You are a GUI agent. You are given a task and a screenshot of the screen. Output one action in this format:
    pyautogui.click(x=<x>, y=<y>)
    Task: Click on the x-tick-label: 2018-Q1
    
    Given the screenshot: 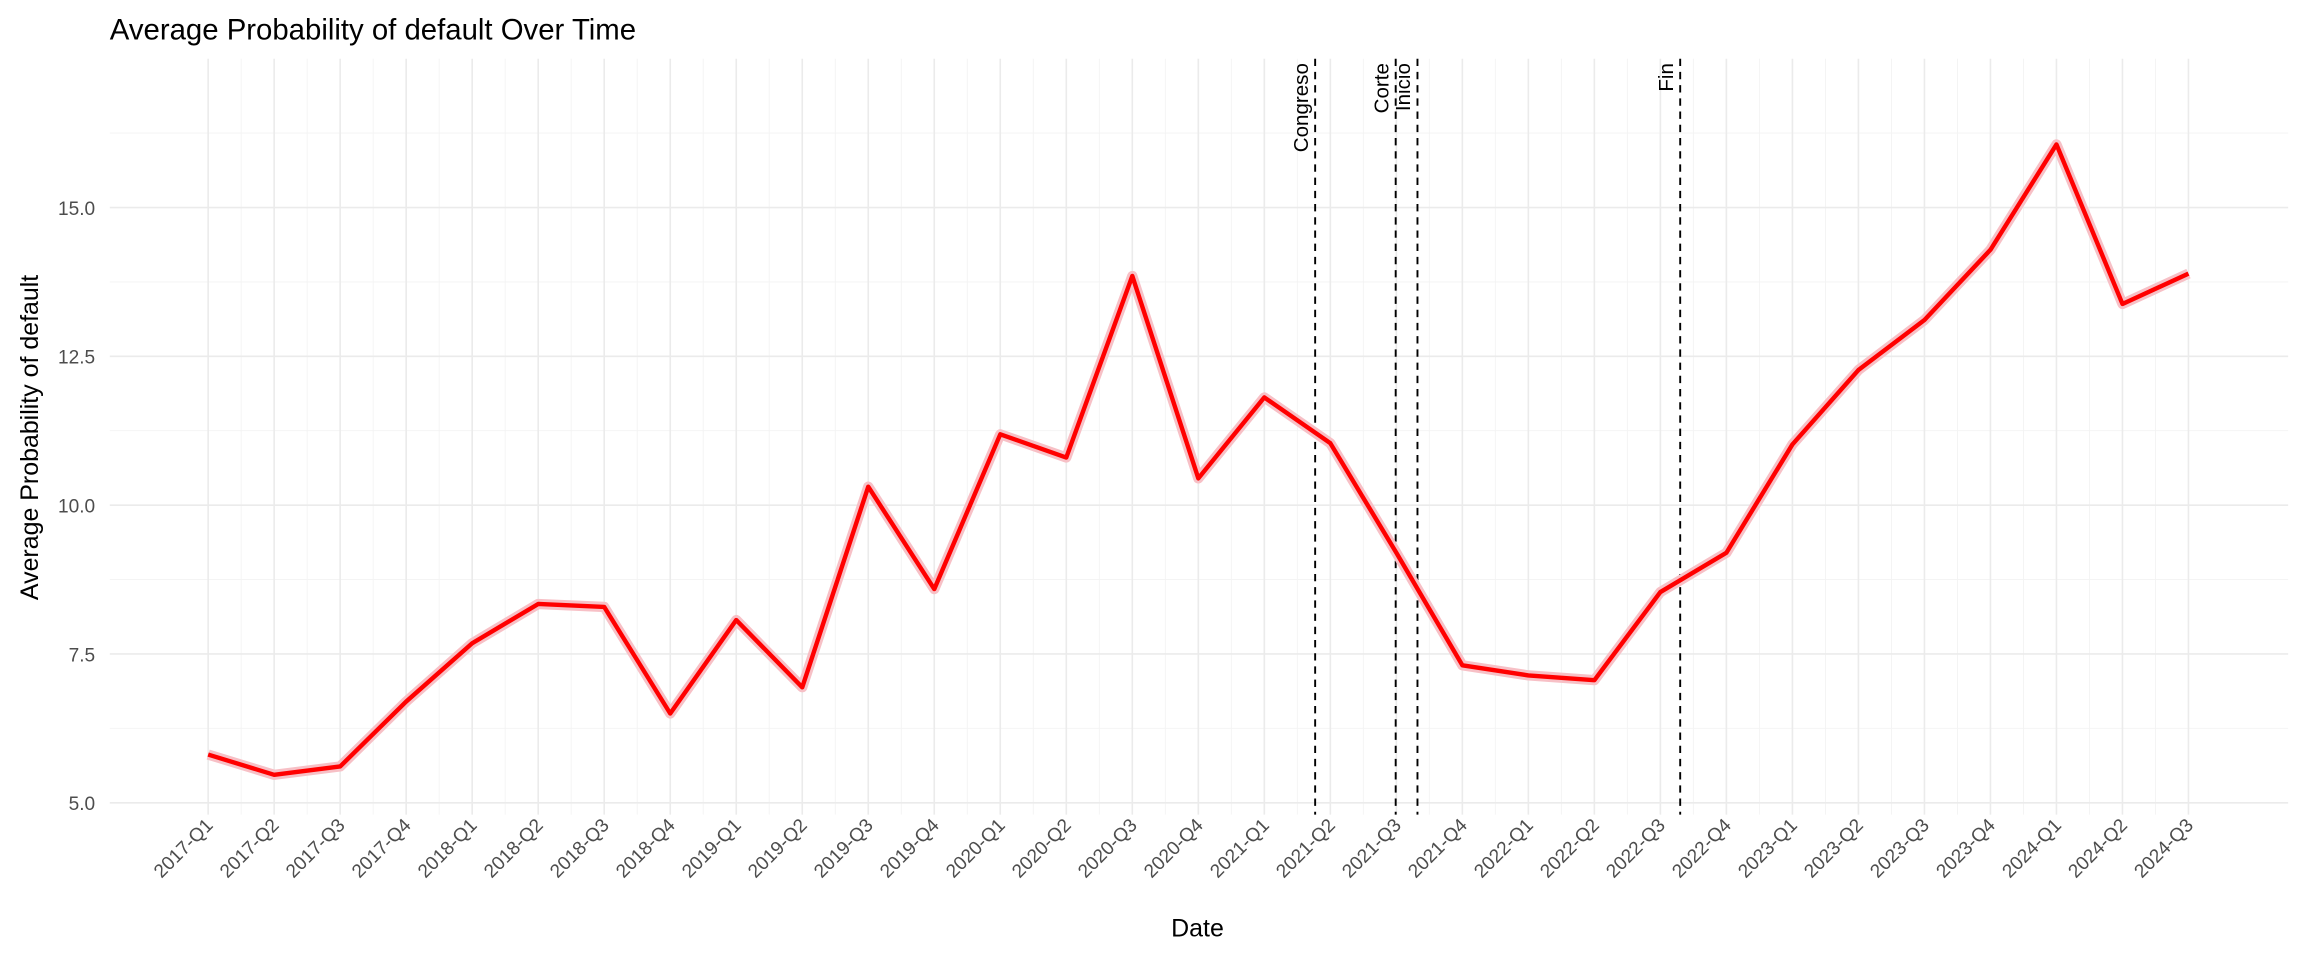 What is the action you would take?
    pyautogui.click(x=447, y=848)
    